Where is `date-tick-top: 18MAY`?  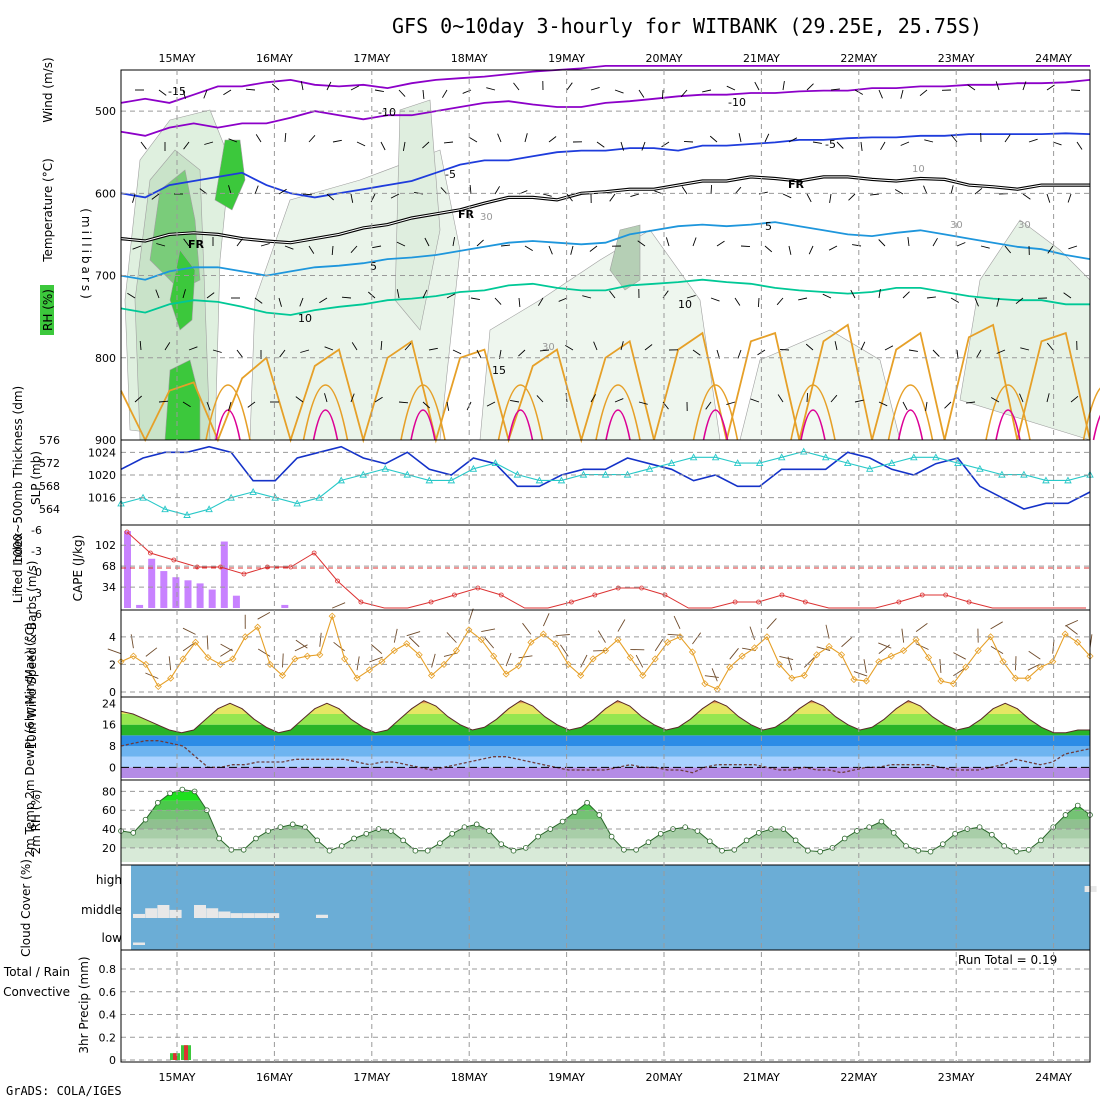
date-tick-top: 18MAY is located at coordinates (469, 58).